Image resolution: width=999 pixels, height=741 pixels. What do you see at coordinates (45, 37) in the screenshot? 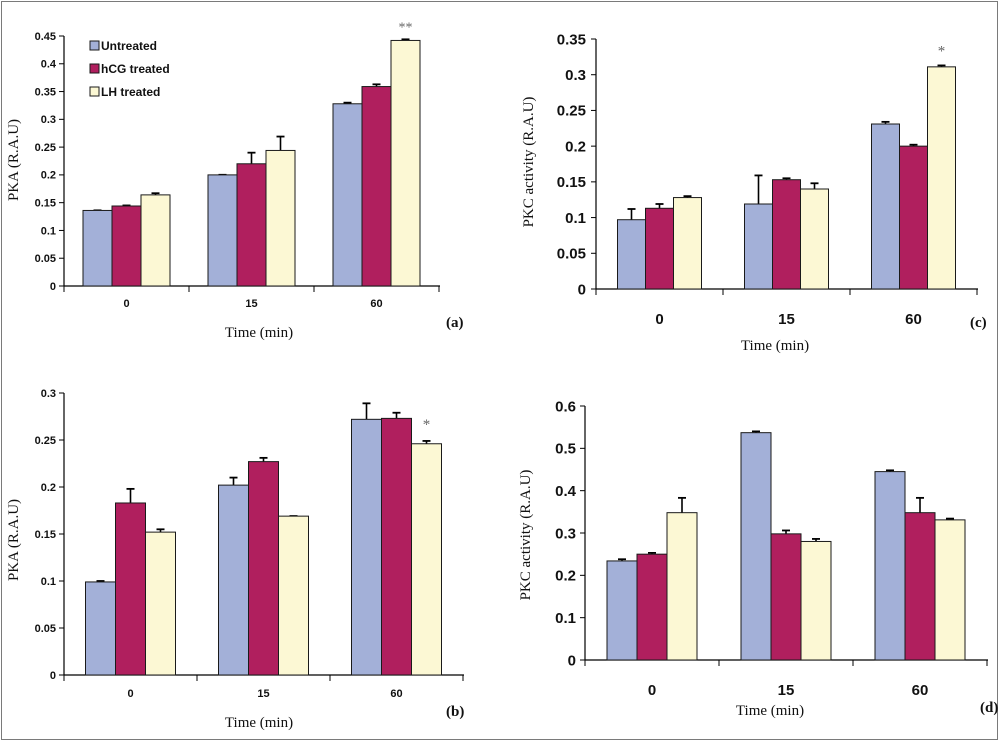
I see `y-tick-label: 0.45` at bounding box center [45, 37].